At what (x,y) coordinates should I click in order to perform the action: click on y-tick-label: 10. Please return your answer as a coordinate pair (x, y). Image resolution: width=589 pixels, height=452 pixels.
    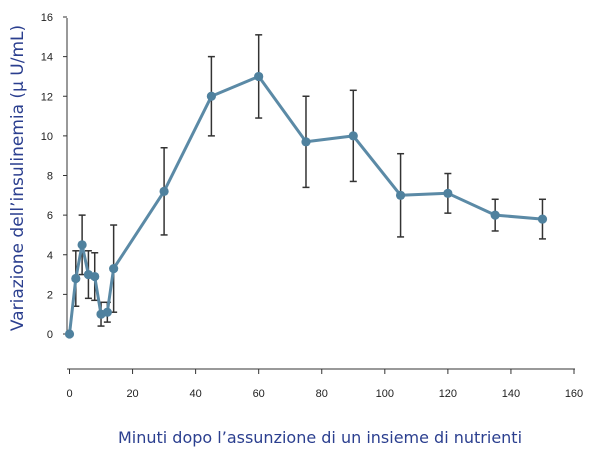
    Looking at the image, I should click on (47, 137).